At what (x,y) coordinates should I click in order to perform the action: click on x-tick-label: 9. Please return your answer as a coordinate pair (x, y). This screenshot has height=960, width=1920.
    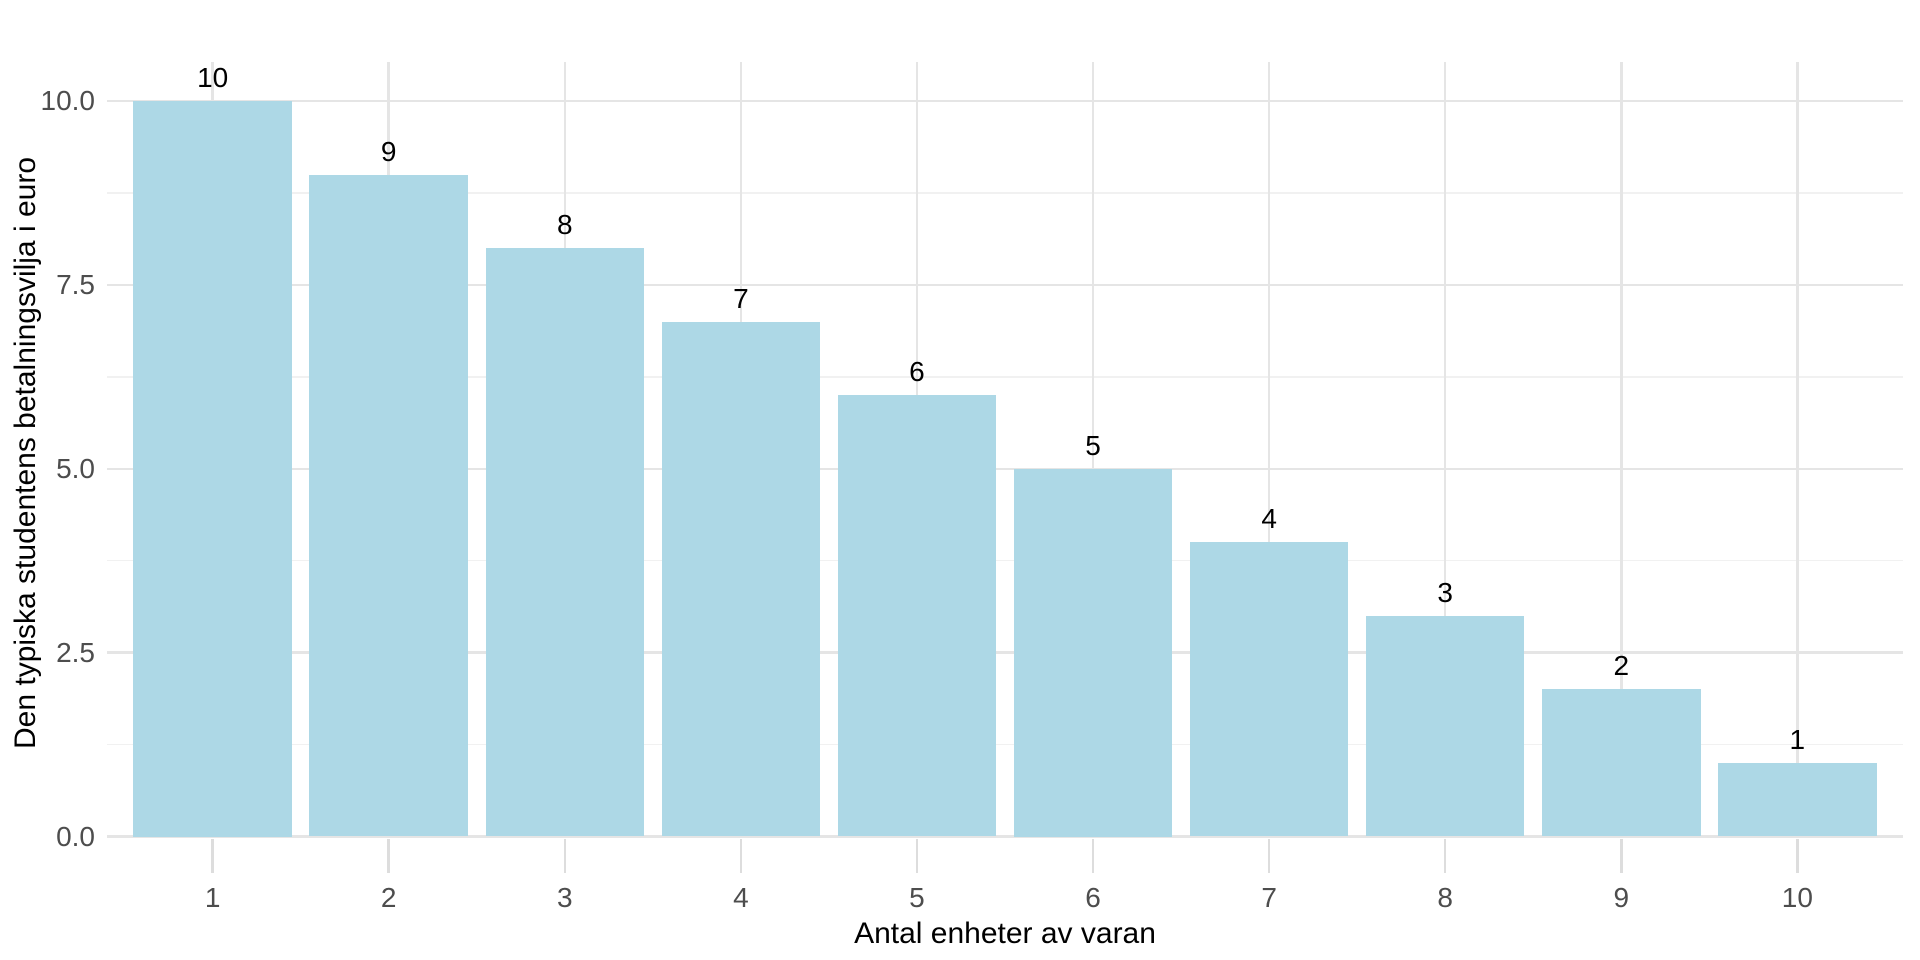
    Looking at the image, I should click on (1621, 897).